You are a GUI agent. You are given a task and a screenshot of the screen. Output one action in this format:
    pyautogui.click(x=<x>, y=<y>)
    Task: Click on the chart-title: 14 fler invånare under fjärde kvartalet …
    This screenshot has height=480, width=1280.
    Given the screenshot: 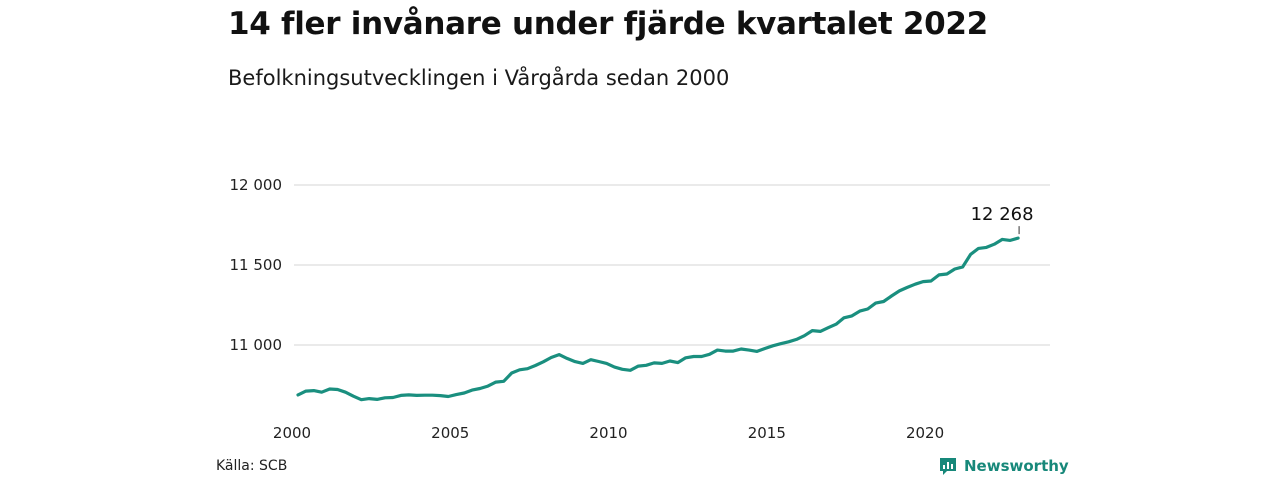 What is the action you would take?
    pyautogui.click(x=608, y=24)
    